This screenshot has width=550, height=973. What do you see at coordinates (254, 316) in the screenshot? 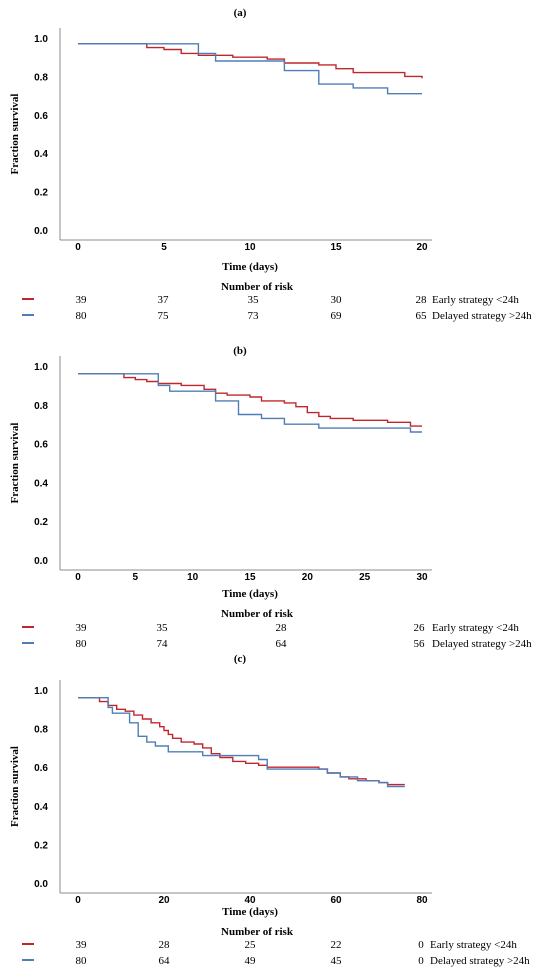
I see `risk-count: 73` at bounding box center [254, 316].